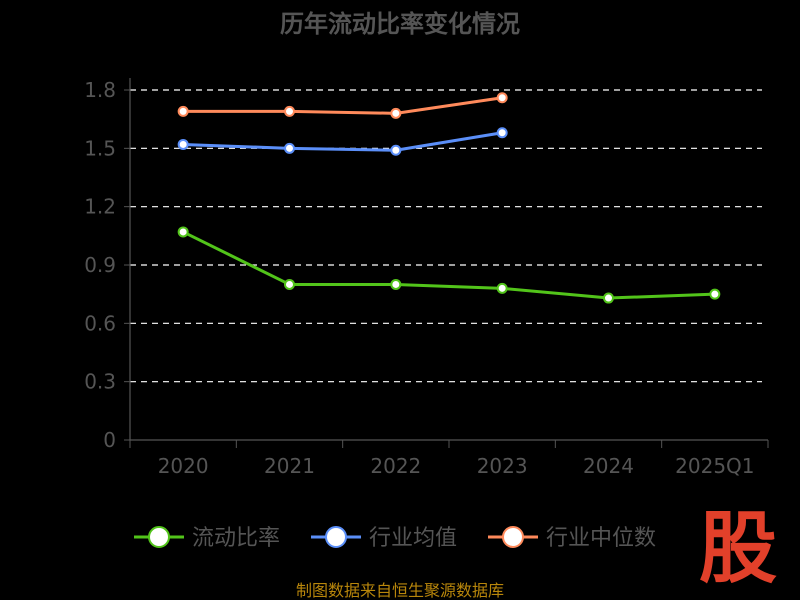  What do you see at coordinates (400, 24) in the screenshot?
I see `chart-title: 历年流动比率变化情况` at bounding box center [400, 24].